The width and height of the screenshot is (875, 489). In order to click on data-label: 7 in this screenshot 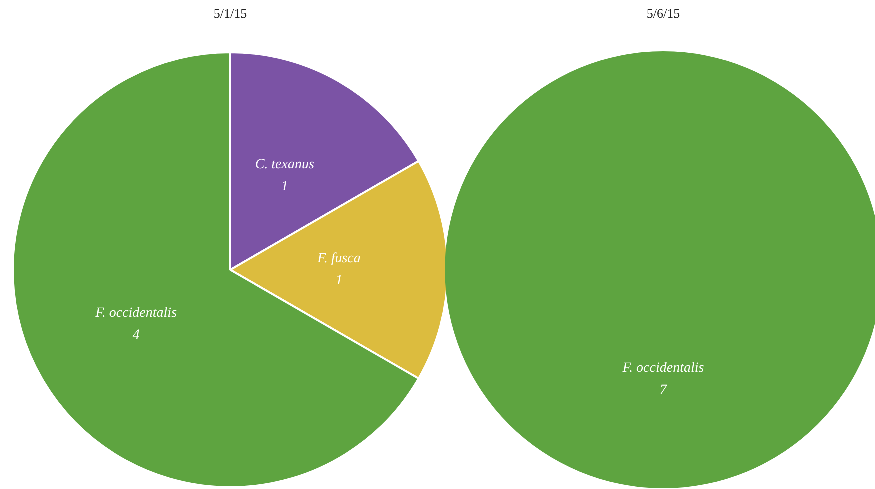, I will do `click(664, 390)`.